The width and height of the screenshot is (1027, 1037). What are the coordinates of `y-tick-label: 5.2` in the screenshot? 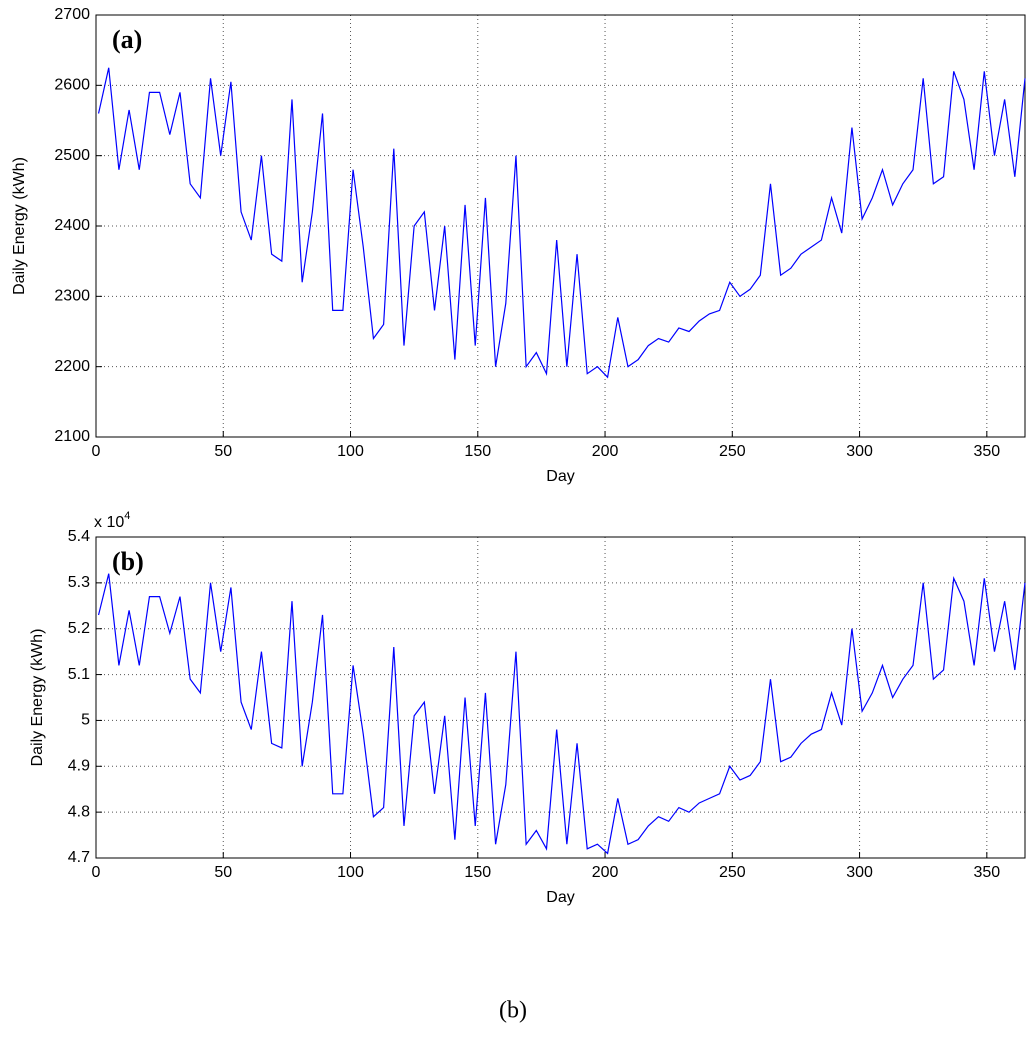 It's located at (79, 628).